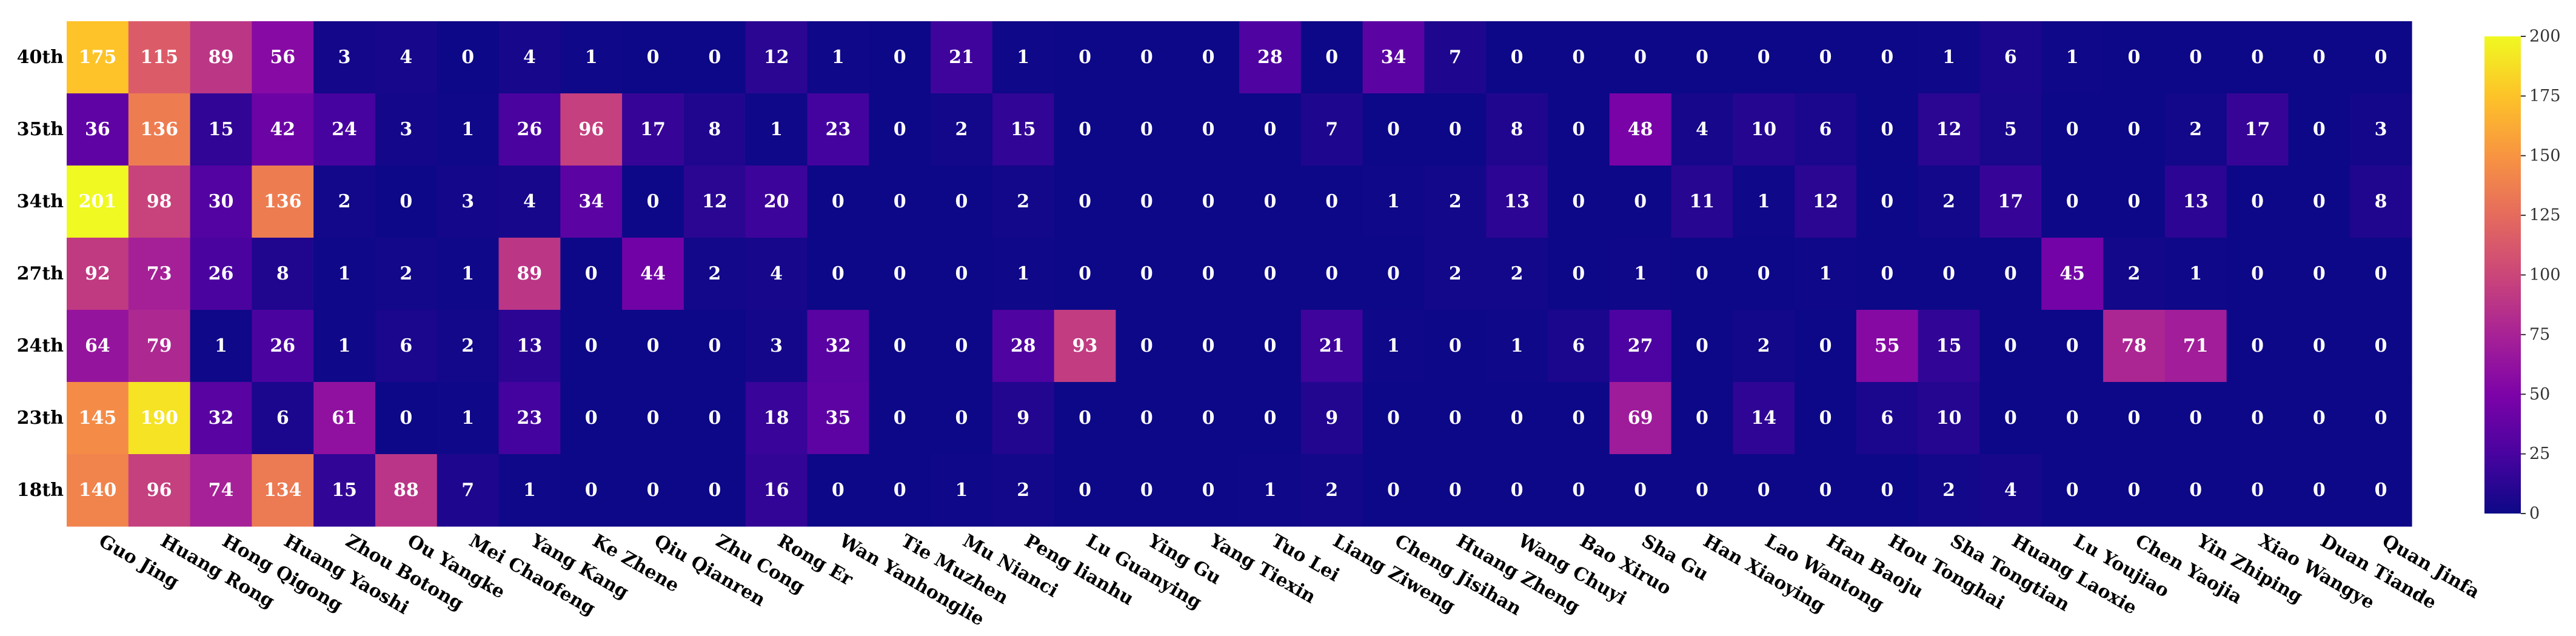  Describe the element at coordinates (776, 490) in the screenshot. I see `cell-value-label: 16` at that location.